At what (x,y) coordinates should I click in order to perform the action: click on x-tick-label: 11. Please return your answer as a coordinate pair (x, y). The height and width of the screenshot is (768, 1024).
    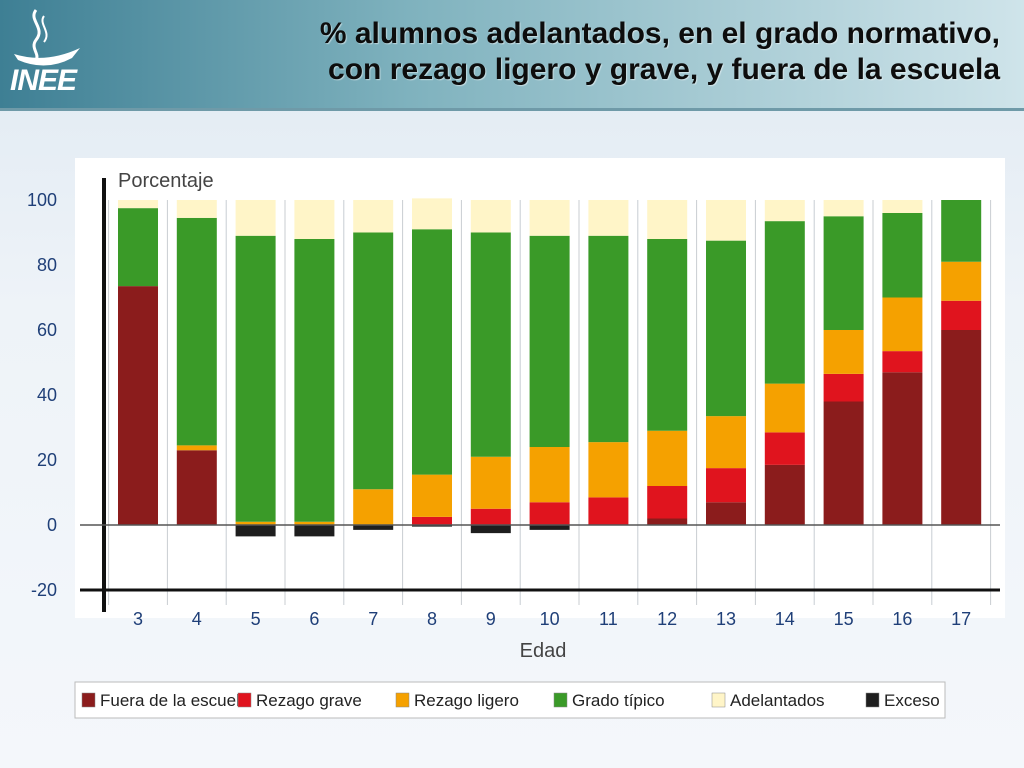
    Looking at the image, I should click on (608, 619).